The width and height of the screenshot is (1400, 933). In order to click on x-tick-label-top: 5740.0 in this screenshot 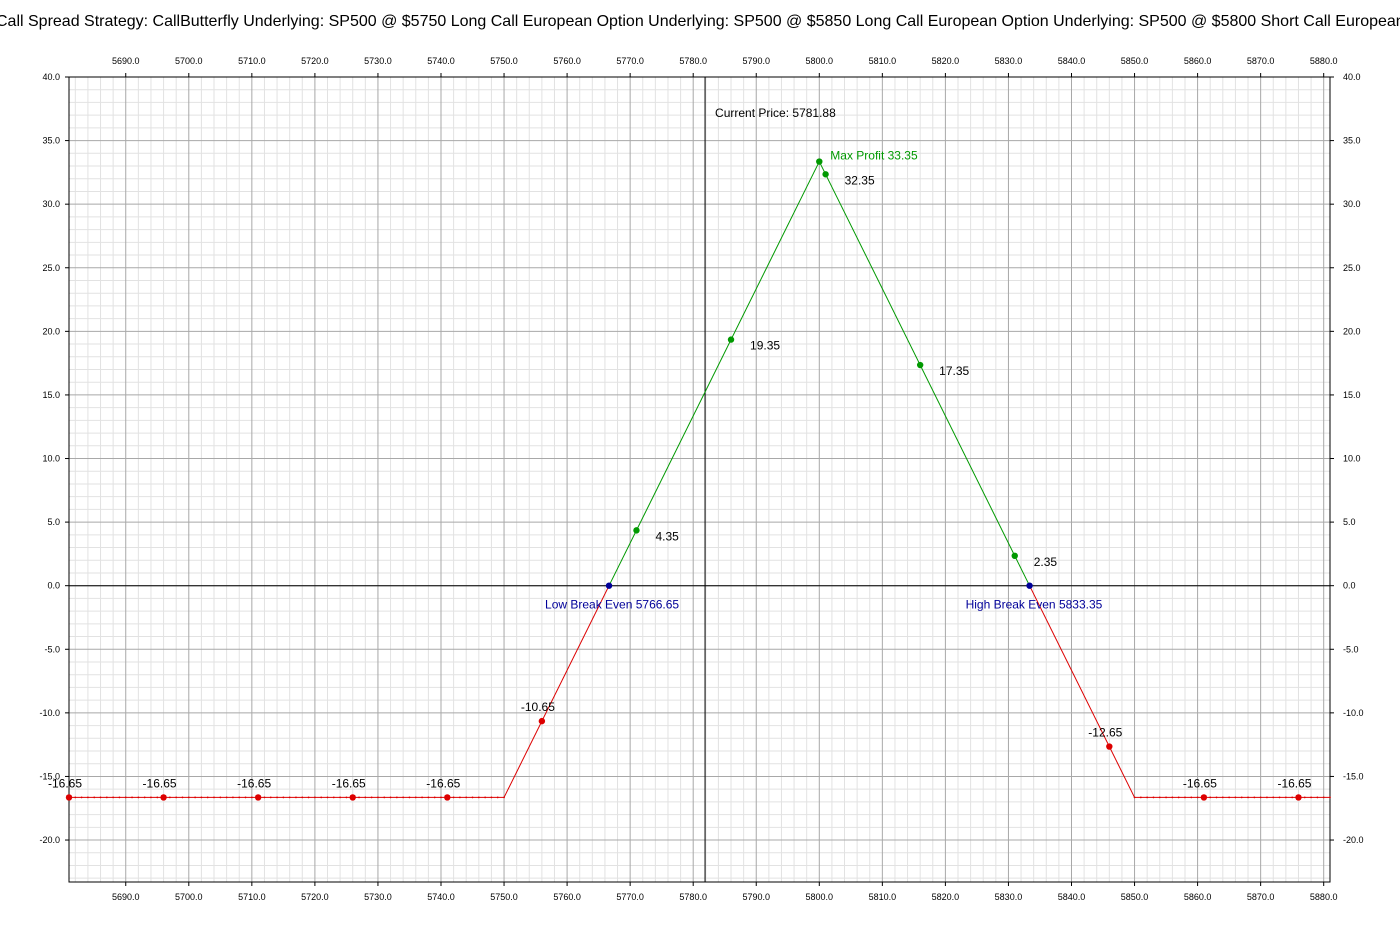, I will do `click(441, 61)`.